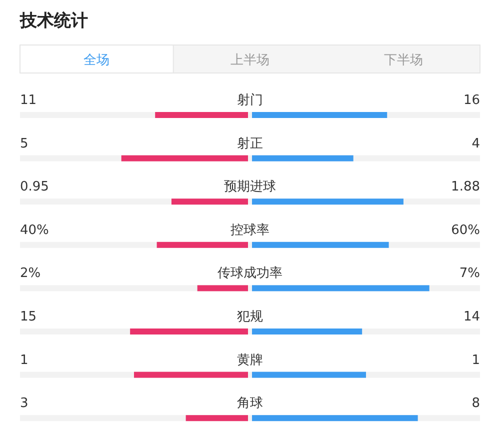  What do you see at coordinates (250, 273) in the screenshot?
I see `category-label: 传球成功率` at bounding box center [250, 273].